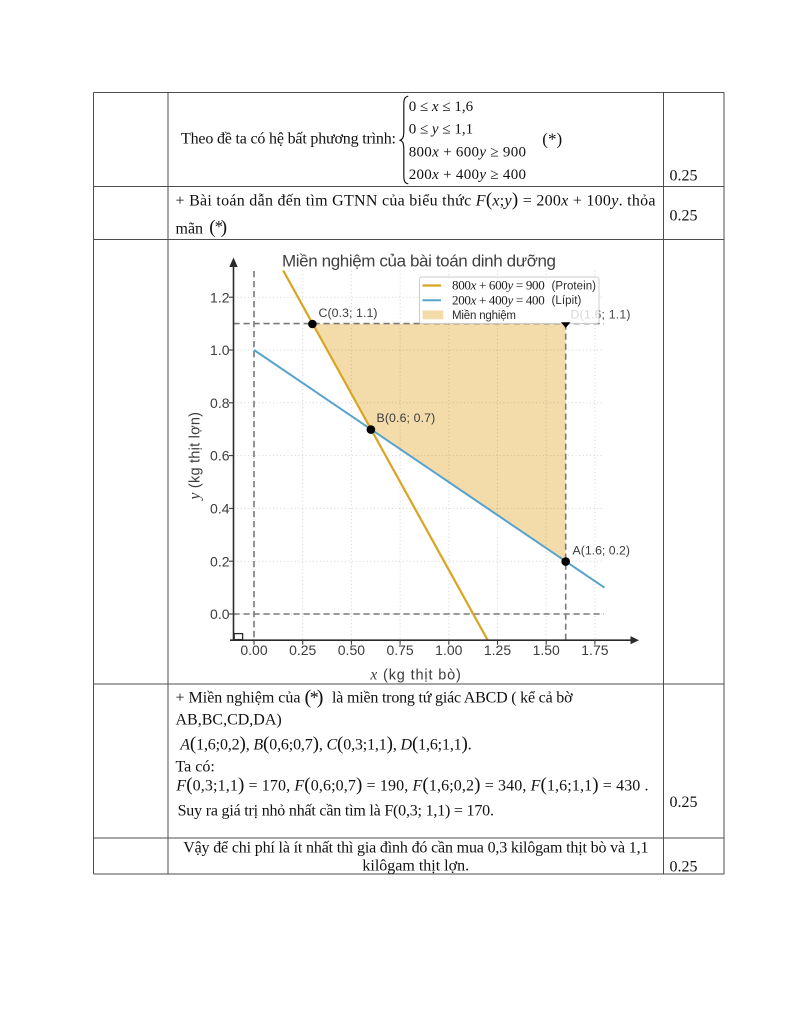 The width and height of the screenshot is (792, 1024). I want to click on svg-text: 1.00, so click(448, 650).